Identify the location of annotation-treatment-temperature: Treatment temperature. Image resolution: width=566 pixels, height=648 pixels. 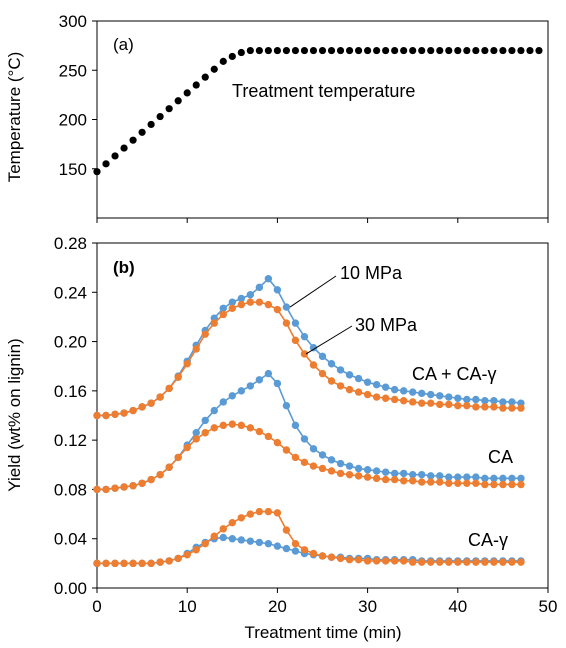
(323, 91).